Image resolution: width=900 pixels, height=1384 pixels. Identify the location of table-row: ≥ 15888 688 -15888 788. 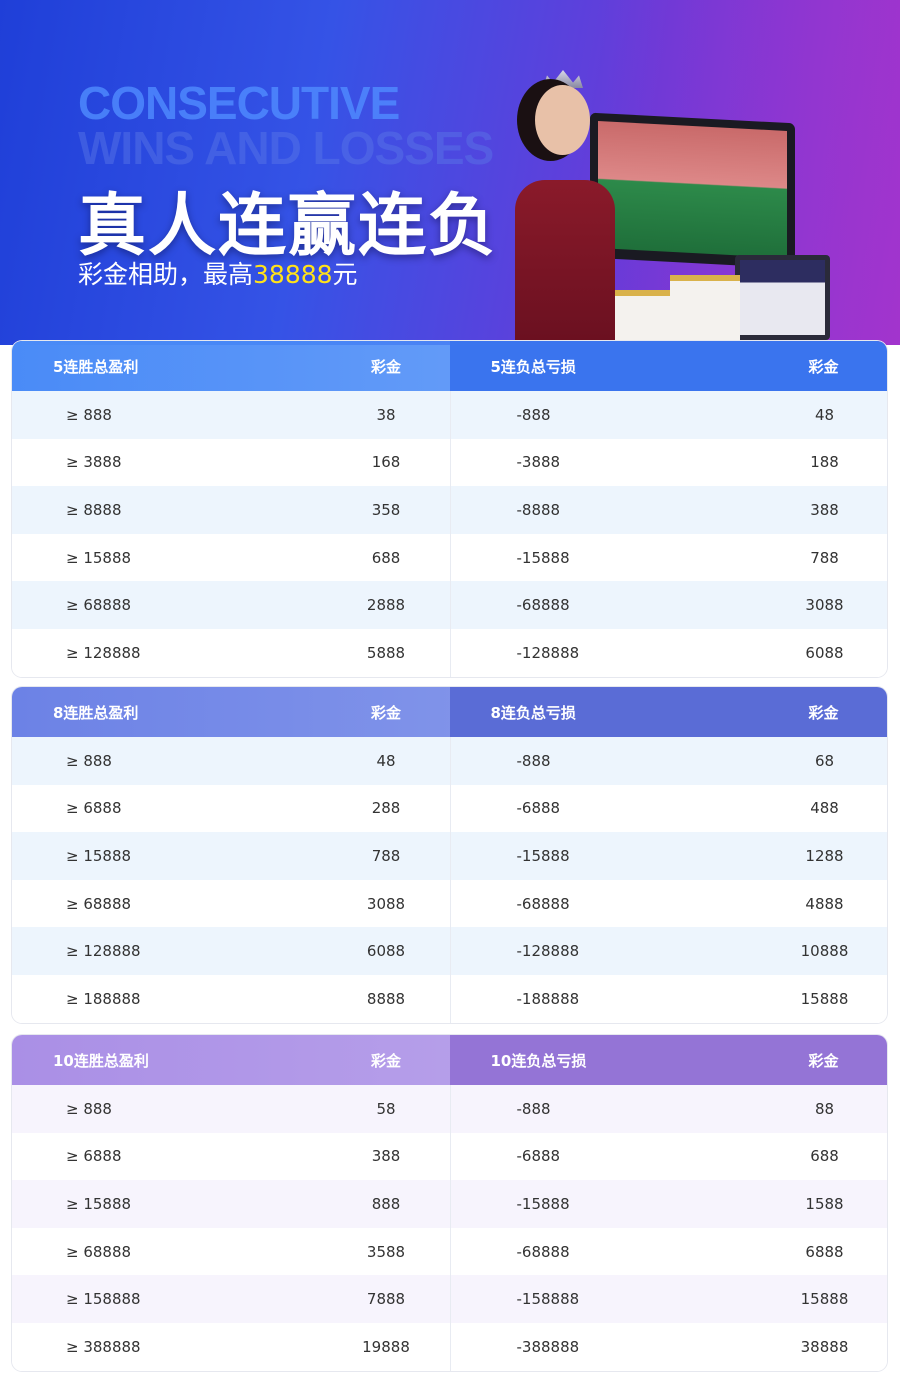
(450, 557).